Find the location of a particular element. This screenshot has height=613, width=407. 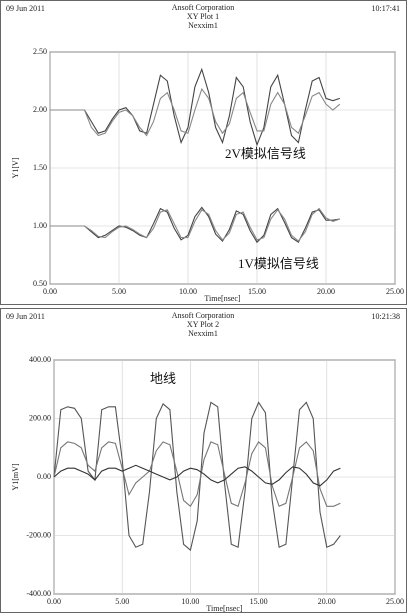

y-tick-label: 2.50 is located at coordinates (40, 51).